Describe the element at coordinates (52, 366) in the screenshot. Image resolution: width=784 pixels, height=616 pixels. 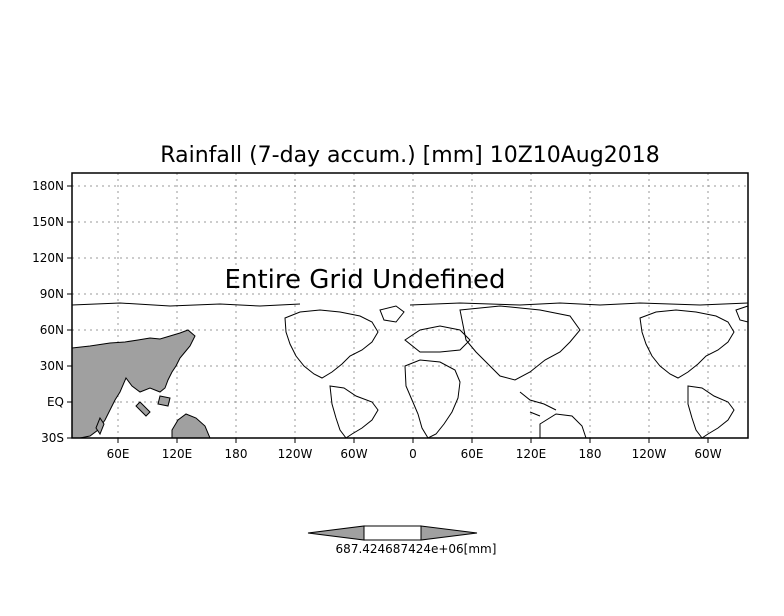
I see `y-tick-label: 30N` at that location.